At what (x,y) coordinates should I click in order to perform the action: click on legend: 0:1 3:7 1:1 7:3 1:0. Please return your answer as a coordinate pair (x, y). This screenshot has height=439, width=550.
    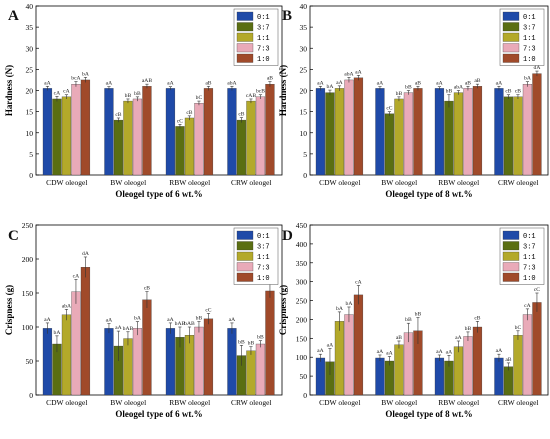
    Looking at the image, I should click on (522, 37).